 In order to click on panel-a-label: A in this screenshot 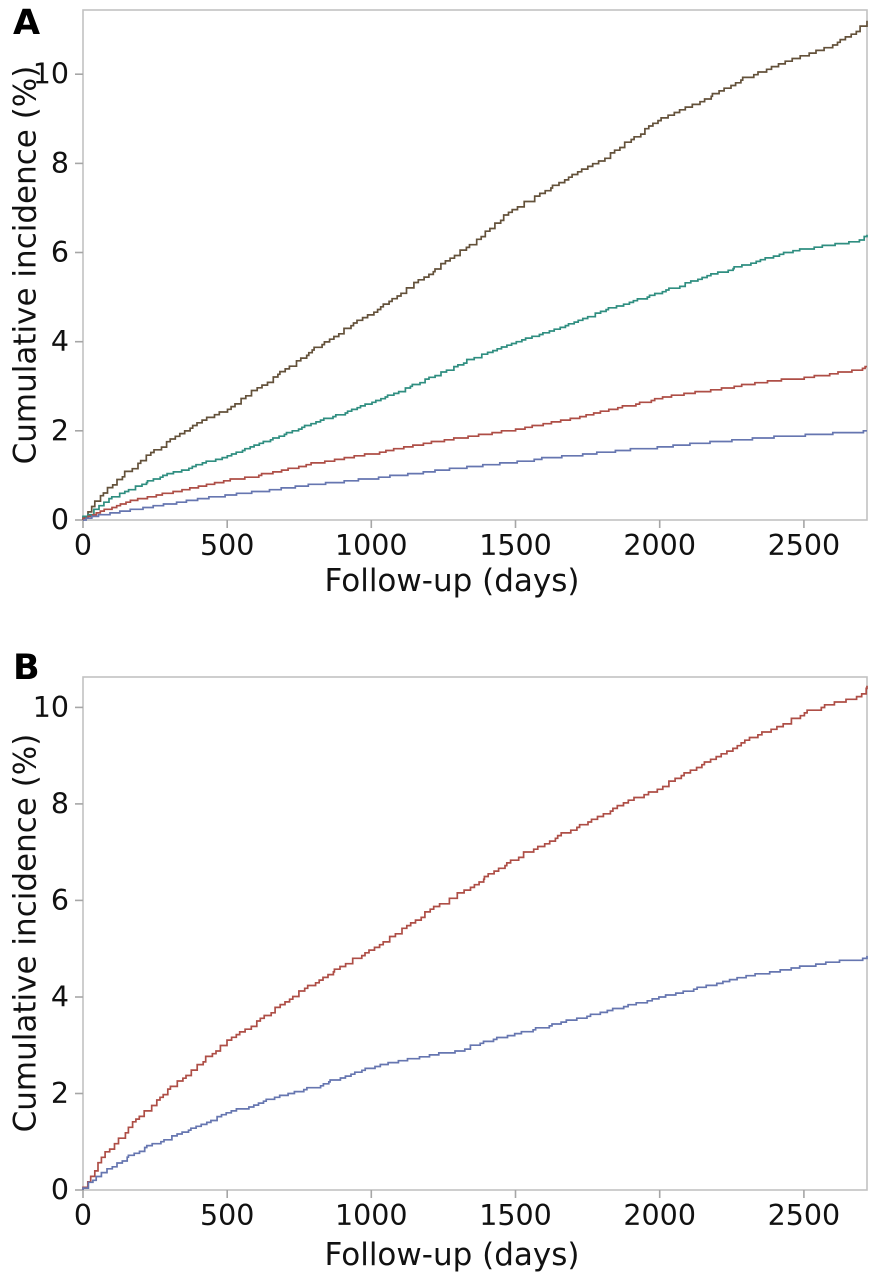, I will do `click(27, 23)`.